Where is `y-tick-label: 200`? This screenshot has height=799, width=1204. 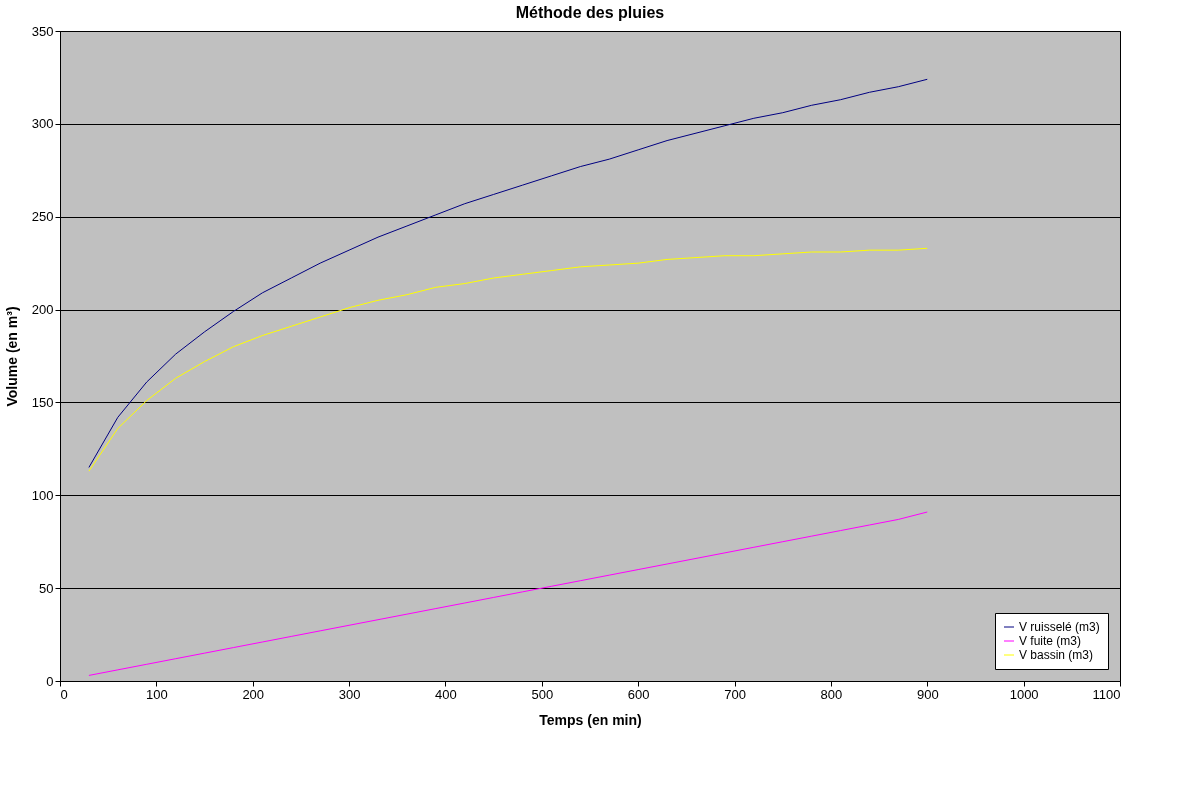
y-tick-label: 200 is located at coordinates (42, 310).